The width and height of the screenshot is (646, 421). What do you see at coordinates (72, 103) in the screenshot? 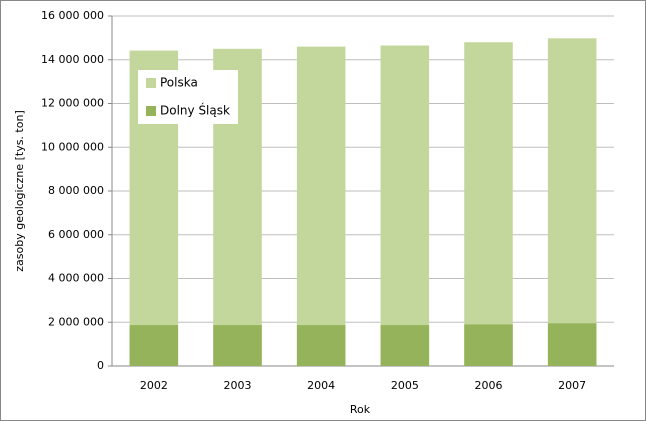
I see `y-tick-label: 12 000 000` at bounding box center [72, 103].